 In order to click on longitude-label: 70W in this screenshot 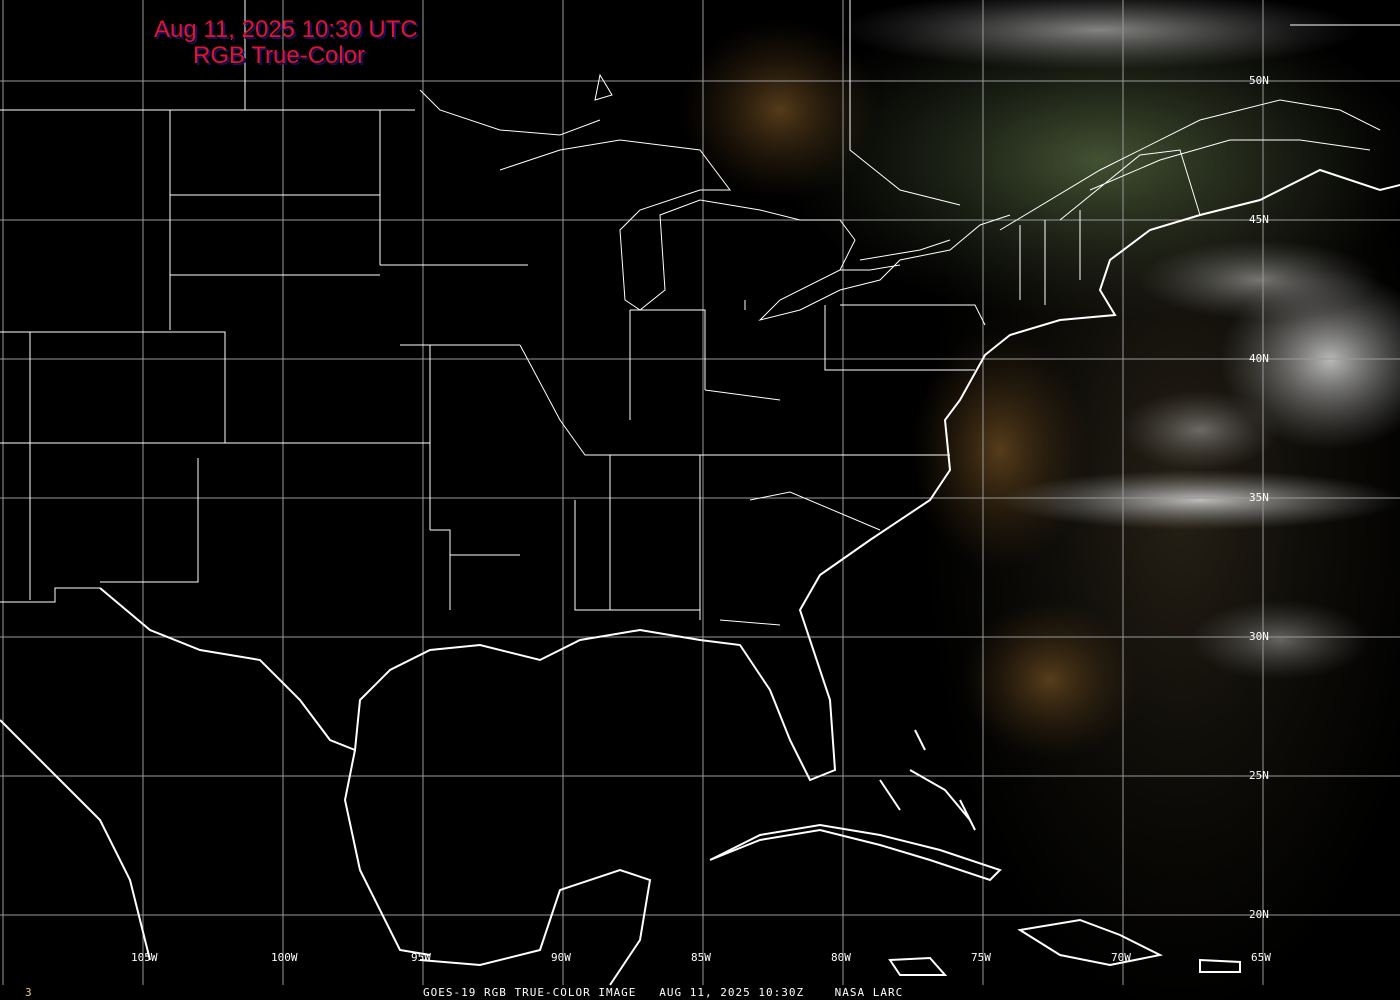, I will do `click(1121, 957)`.